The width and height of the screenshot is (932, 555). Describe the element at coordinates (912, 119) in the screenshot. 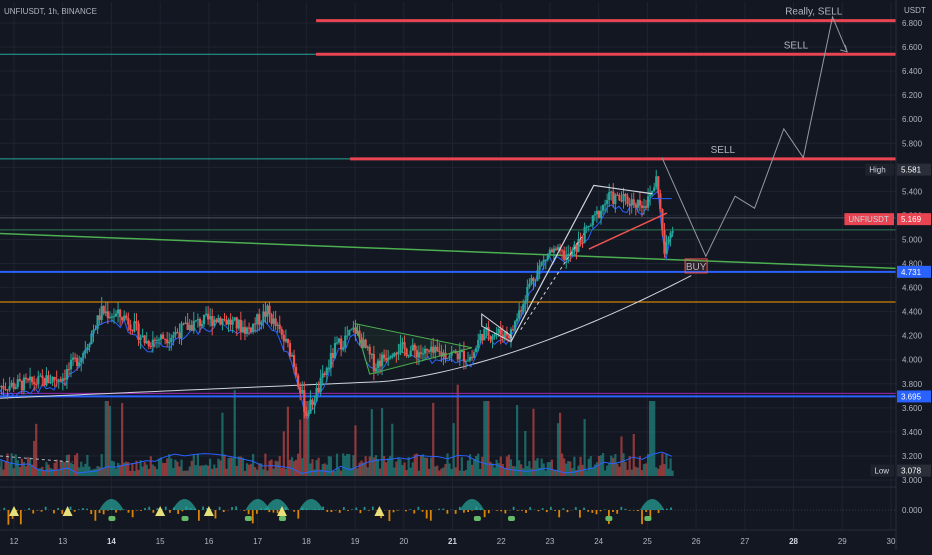

I see `y-tick-label: 6.000` at that location.